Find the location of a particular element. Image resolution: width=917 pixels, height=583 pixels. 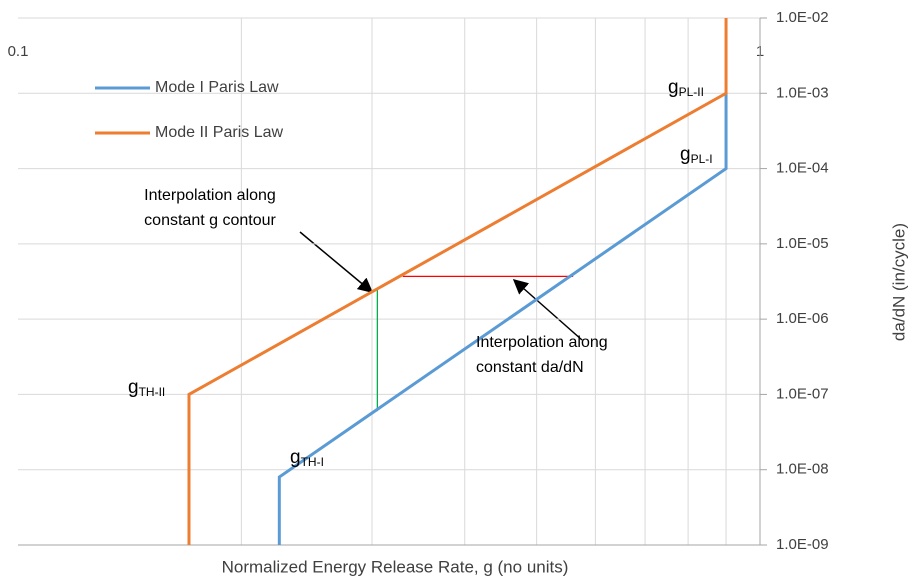

y-tick-label: 1.0E-09 is located at coordinates (802, 544).